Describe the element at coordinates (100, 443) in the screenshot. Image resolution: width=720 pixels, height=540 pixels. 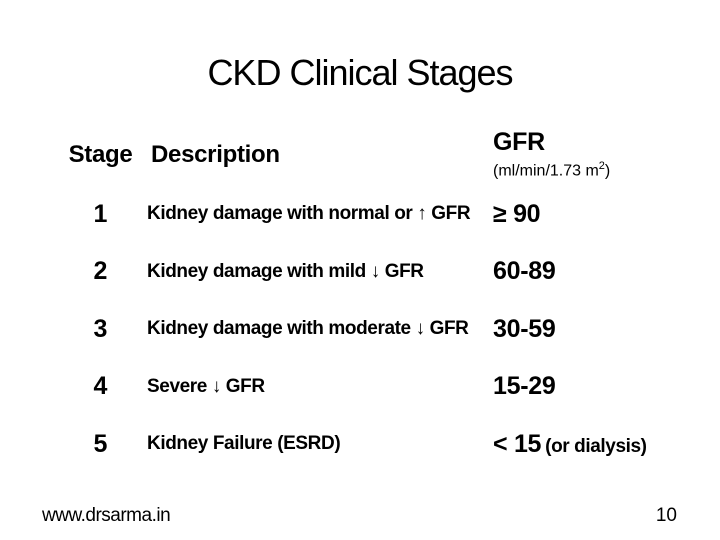
I see `stage-number: 5` at that location.